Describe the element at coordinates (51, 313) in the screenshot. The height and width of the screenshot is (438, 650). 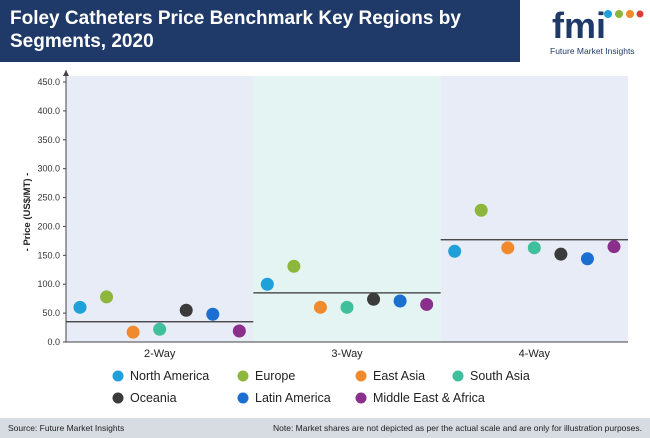
I see `y-tick-label: 50.0` at that location.